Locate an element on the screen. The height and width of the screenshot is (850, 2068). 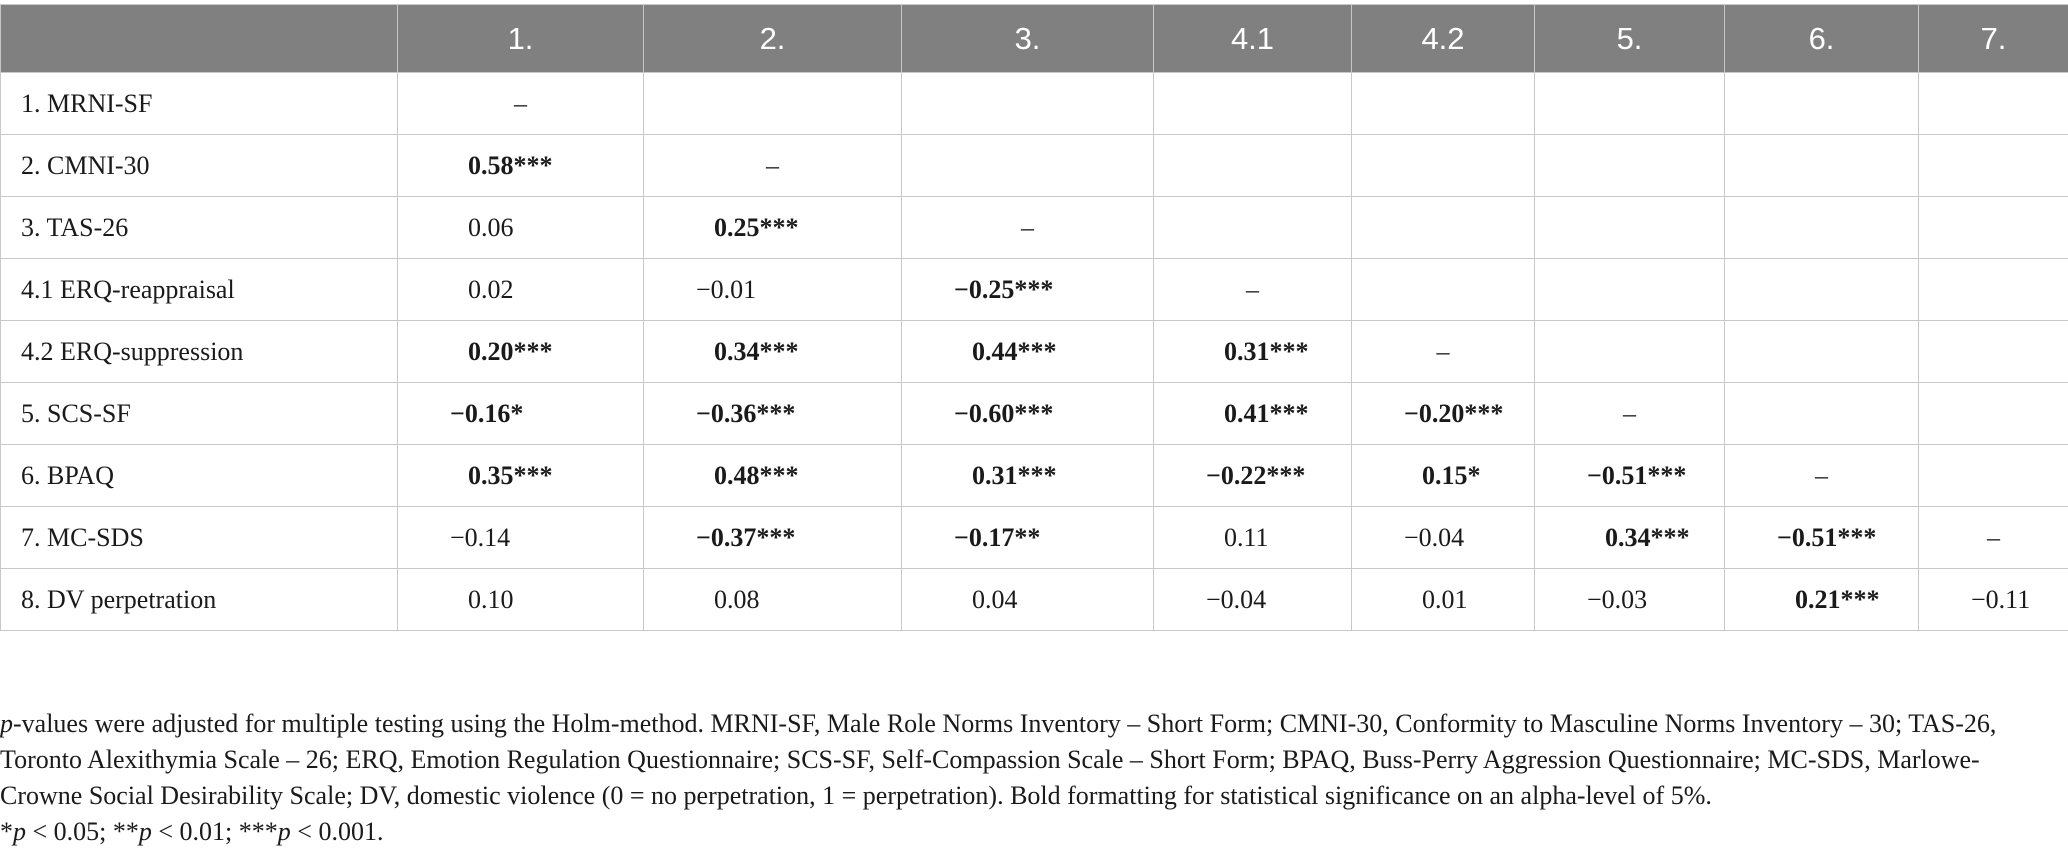
note-significance-text: < 0.001. is located at coordinates (337, 831).